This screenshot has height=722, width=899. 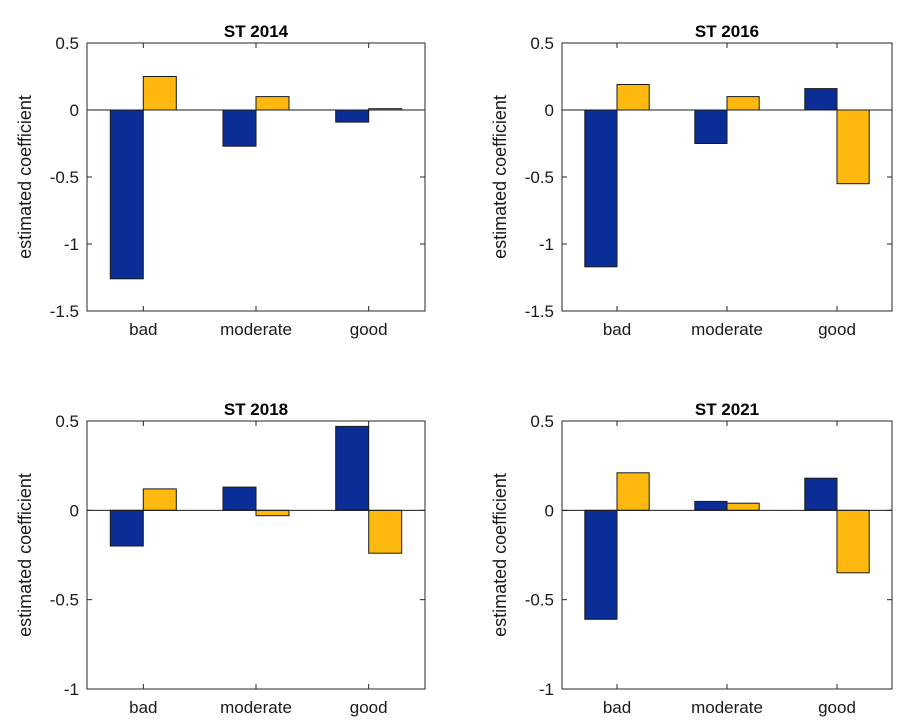 I want to click on chart-title: ST 2014, so click(x=256, y=31).